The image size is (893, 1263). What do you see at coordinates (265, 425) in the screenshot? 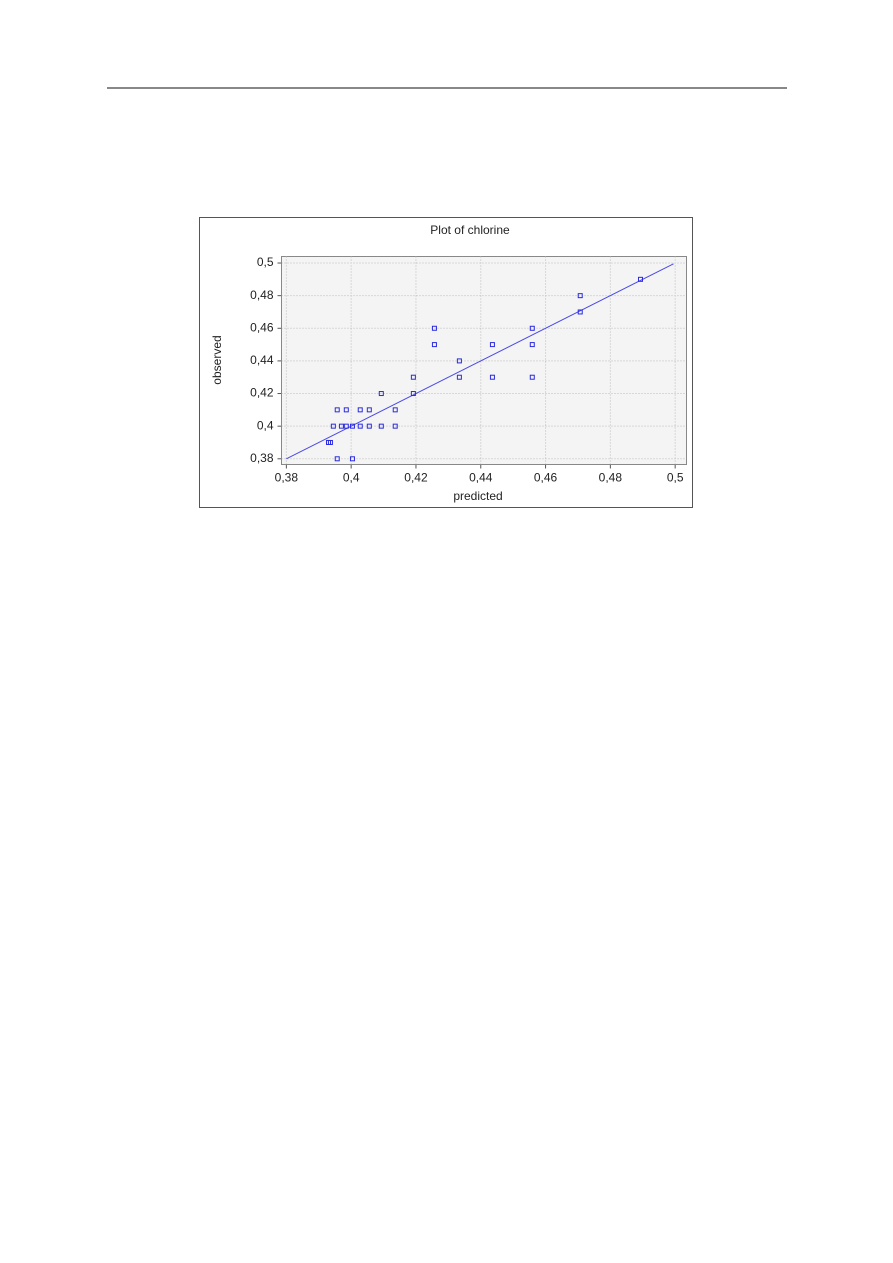
I see `y-tick-label: 0,4` at bounding box center [265, 425].